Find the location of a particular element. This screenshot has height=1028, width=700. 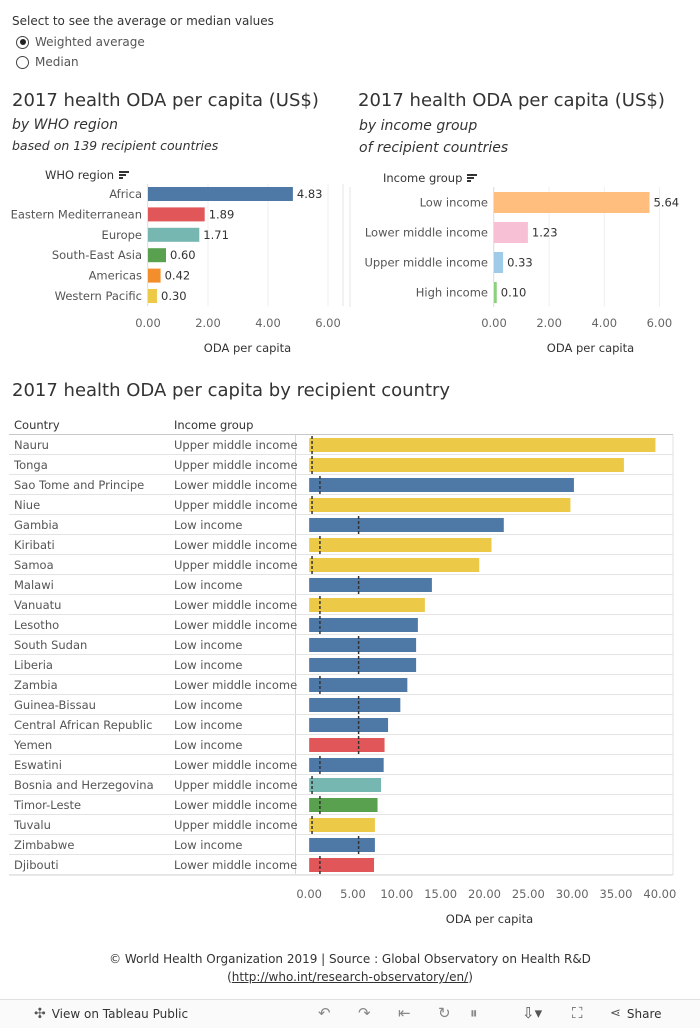

country-label: Niue is located at coordinates (27, 505).